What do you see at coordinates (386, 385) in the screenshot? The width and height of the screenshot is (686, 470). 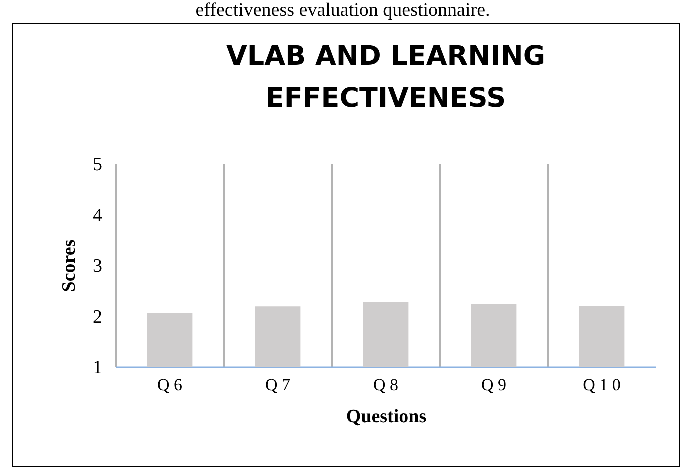 I see `x-tick-label: Q 8` at bounding box center [386, 385].